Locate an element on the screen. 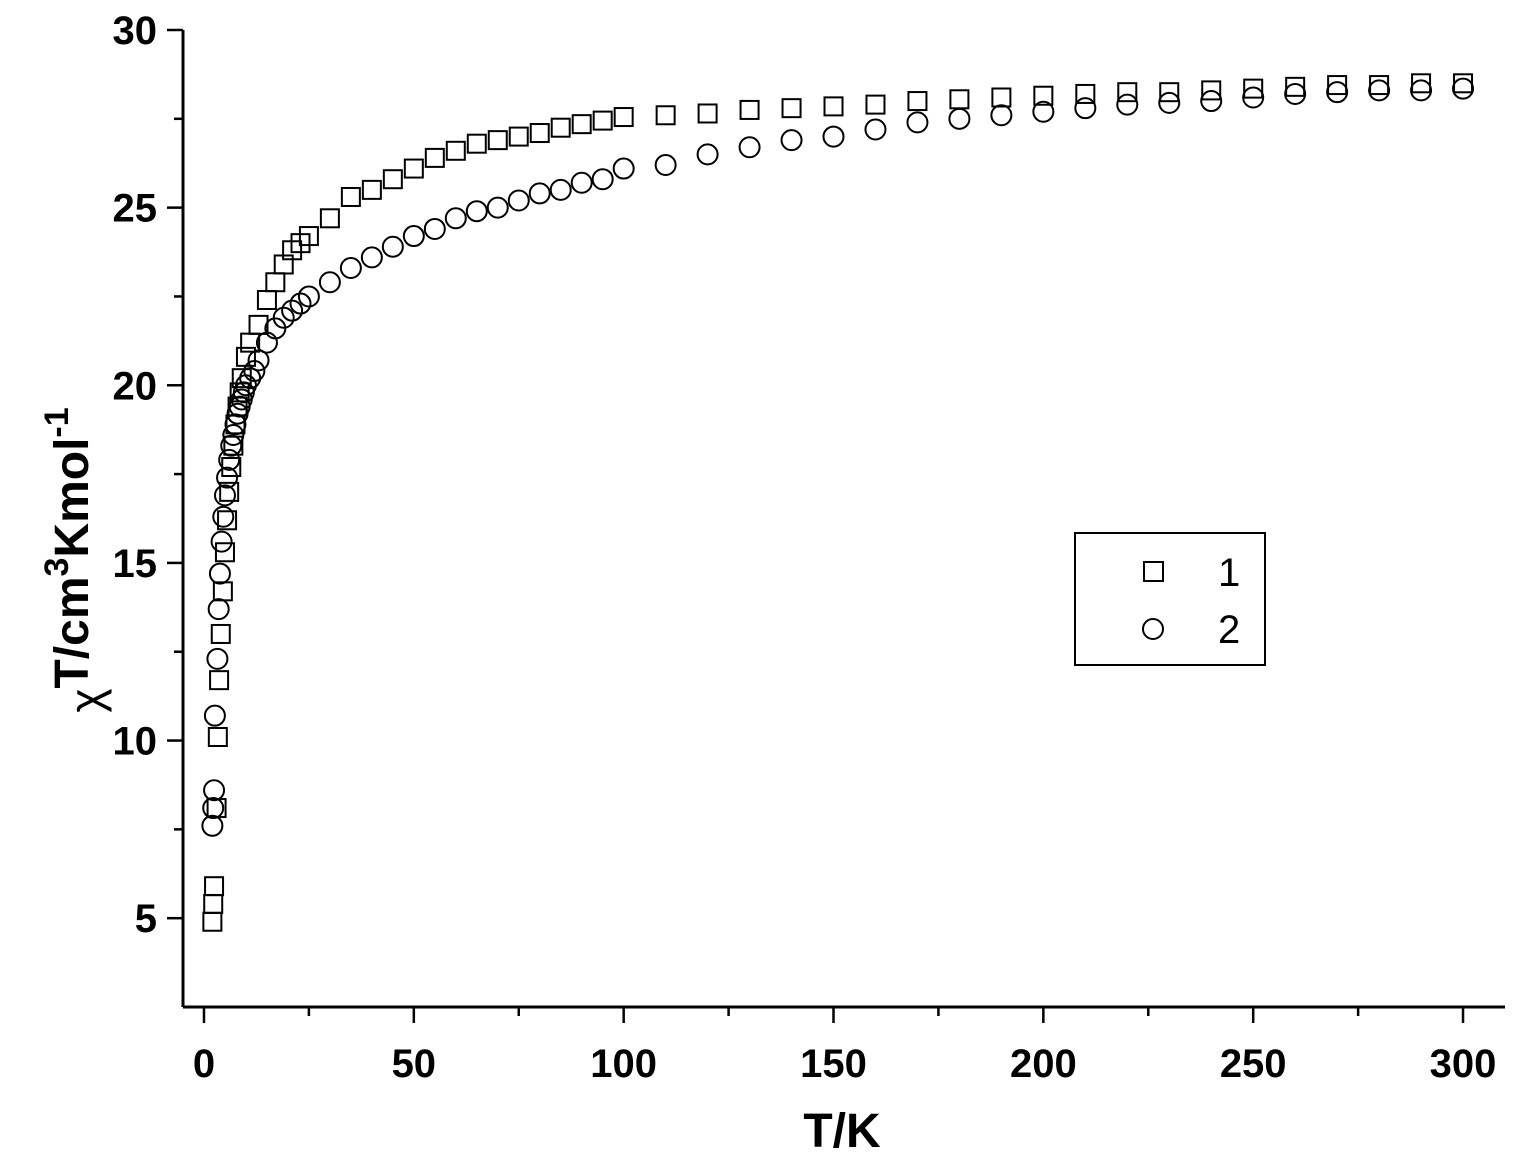 This screenshot has width=1520, height=1157. legend-box is located at coordinates (1170, 599).